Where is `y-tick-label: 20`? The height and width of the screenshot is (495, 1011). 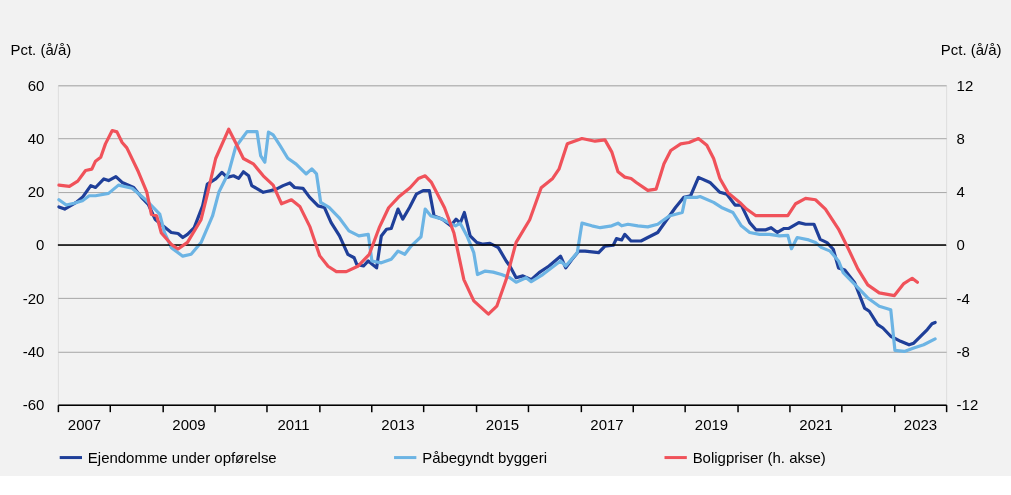 y-tick-label: 20 is located at coordinates (36, 192).